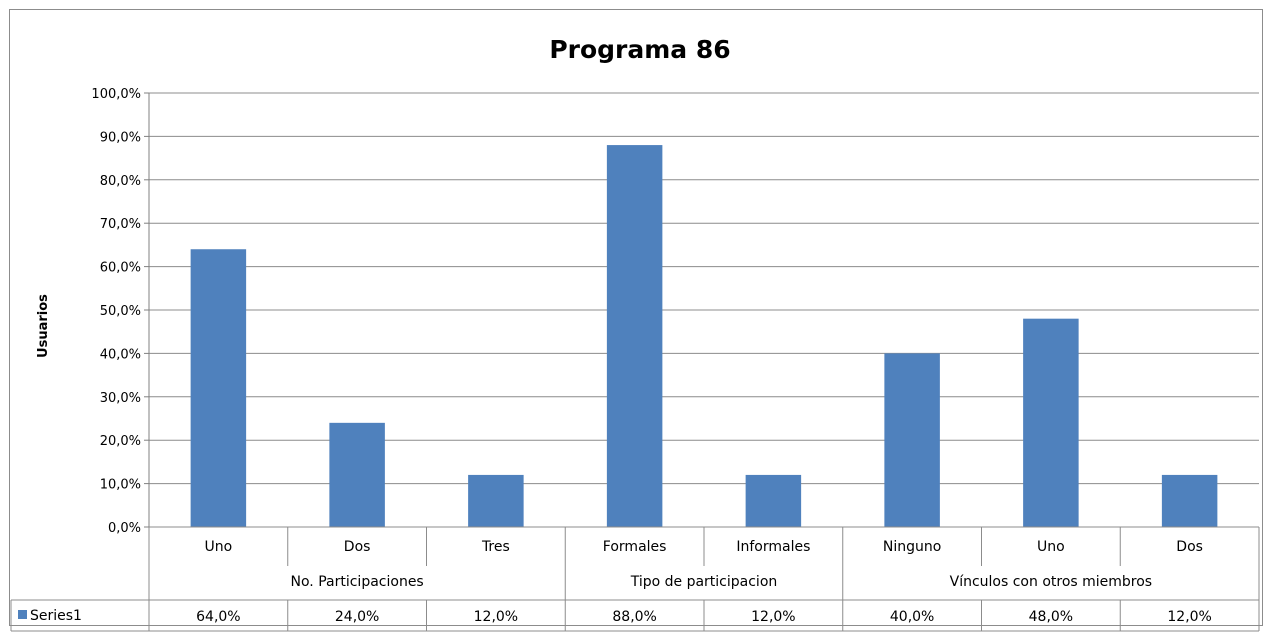 The height and width of the screenshot is (634, 1272). What do you see at coordinates (912, 547) in the screenshot?
I see `category-label: Ninguno` at bounding box center [912, 547].